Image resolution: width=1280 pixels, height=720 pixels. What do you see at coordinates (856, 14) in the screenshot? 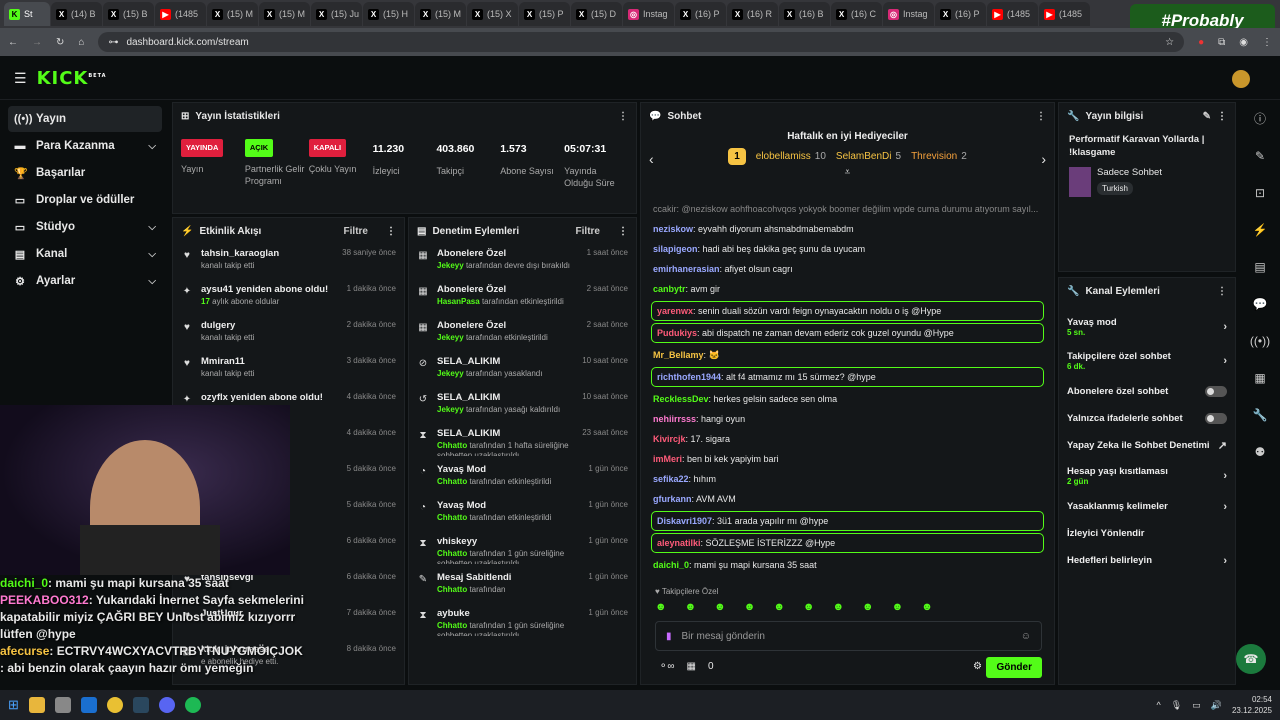
I see `browser-tab: X (16) C` at bounding box center [856, 14].